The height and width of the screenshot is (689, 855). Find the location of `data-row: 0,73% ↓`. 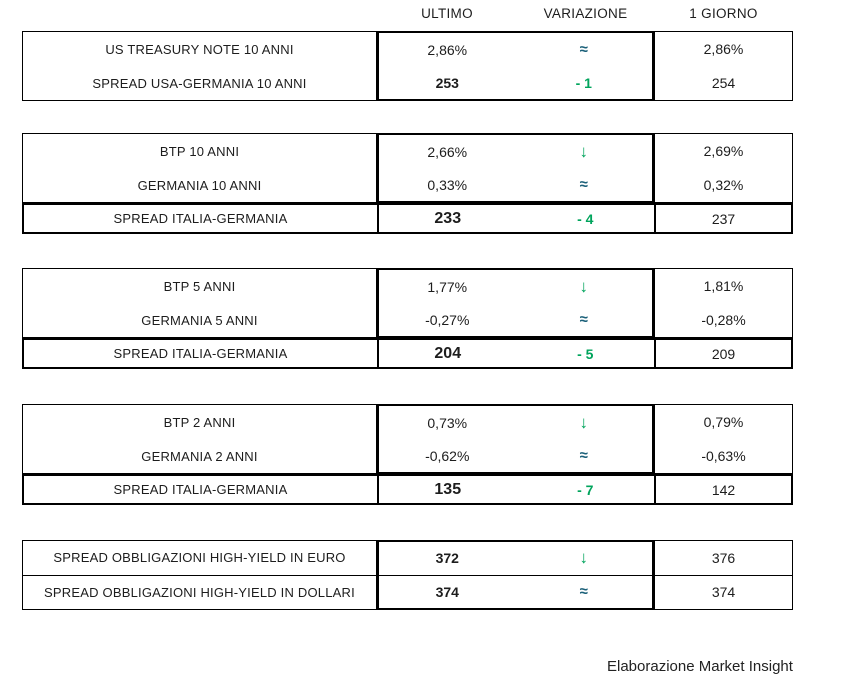

data-row: 0,73% ↓ is located at coordinates (515, 422).